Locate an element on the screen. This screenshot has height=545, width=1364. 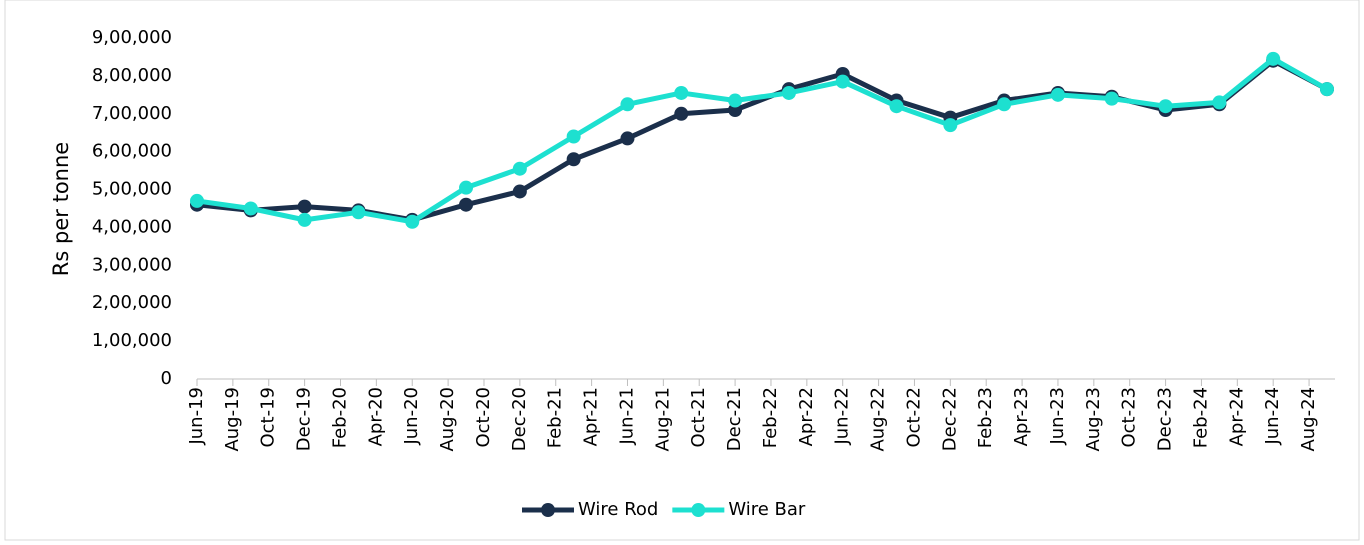
x-tick-label: Dec-22 is located at coordinates (949, 419).